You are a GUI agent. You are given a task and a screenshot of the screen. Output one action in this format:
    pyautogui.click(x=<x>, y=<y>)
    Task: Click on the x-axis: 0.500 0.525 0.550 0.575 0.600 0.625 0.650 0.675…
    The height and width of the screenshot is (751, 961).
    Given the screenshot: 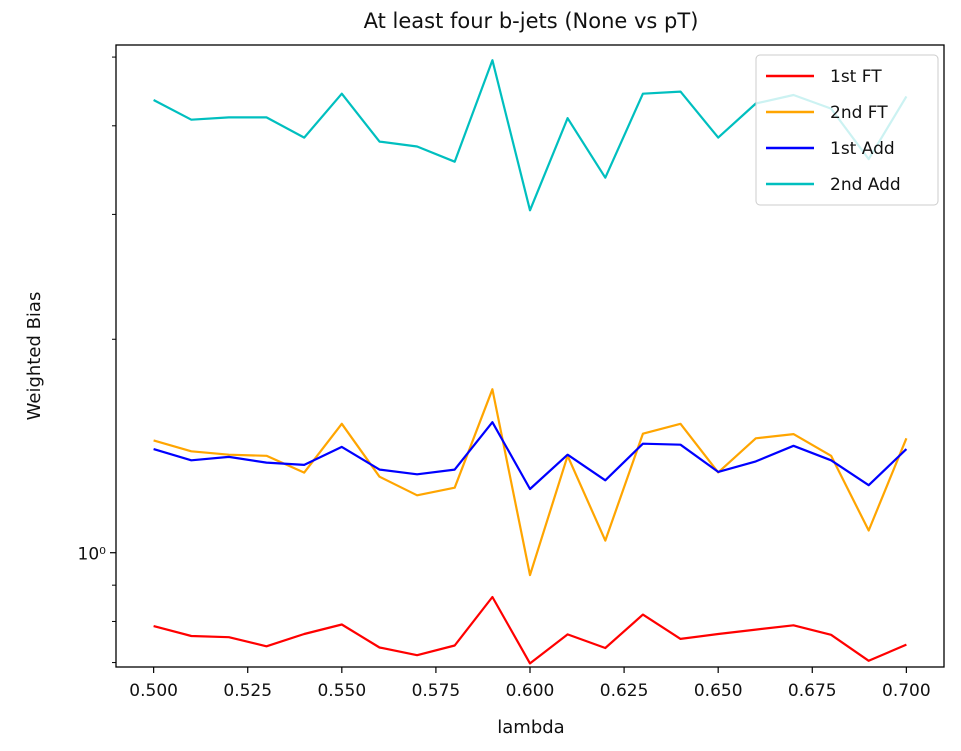 What is the action you would take?
    pyautogui.click(x=530, y=684)
    